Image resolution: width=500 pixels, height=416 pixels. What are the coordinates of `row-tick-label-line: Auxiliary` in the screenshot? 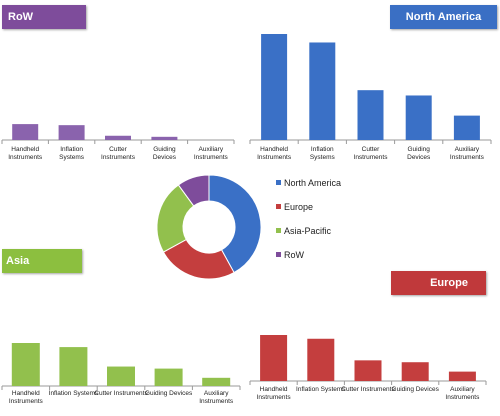 It's located at (211, 149).